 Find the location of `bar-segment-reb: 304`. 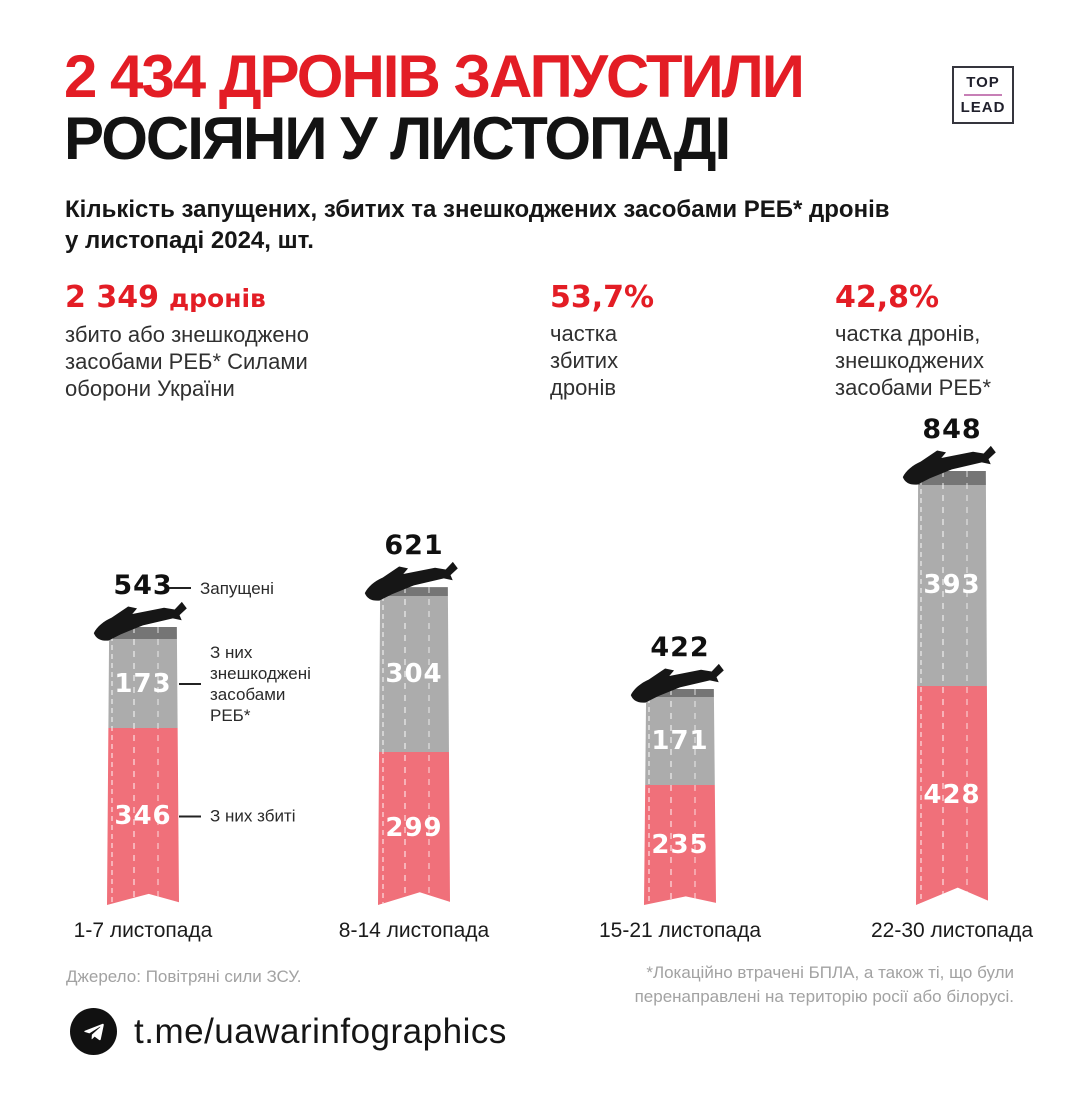

bar-segment-reb: 304 is located at coordinates (414, 674).